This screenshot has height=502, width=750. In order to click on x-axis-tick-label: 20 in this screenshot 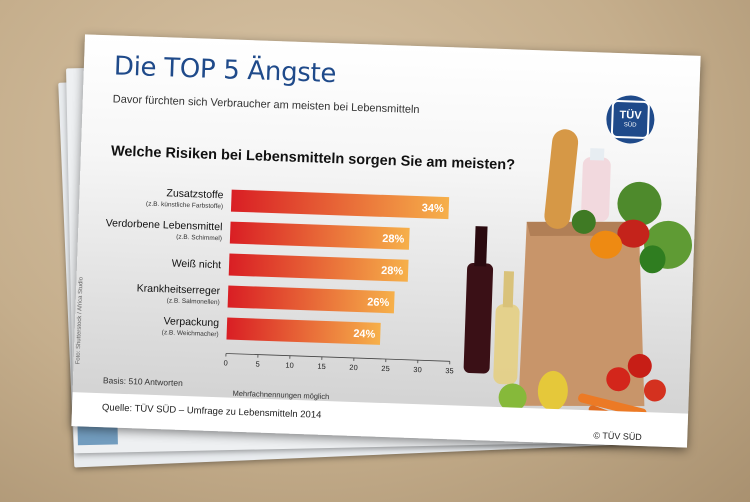, I will do `click(353, 367)`.